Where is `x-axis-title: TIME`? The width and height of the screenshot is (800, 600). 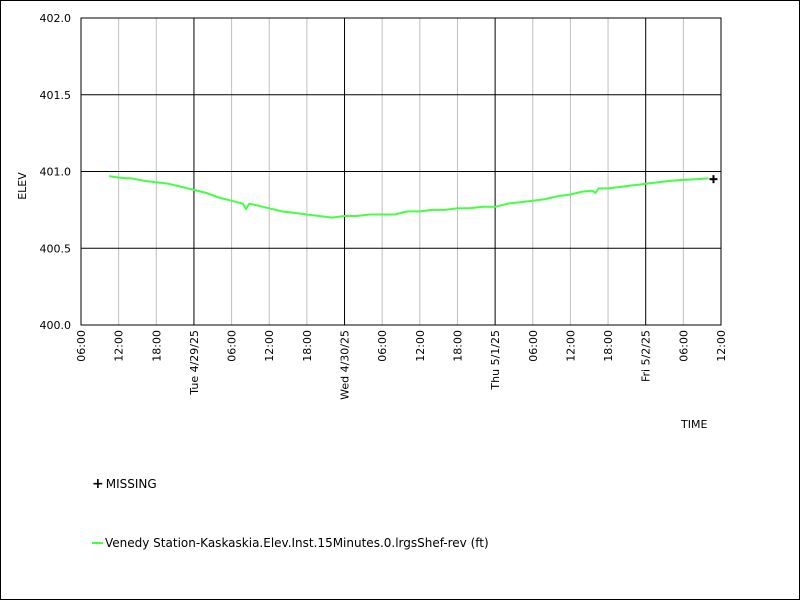
x-axis-title: TIME is located at coordinates (693, 424).